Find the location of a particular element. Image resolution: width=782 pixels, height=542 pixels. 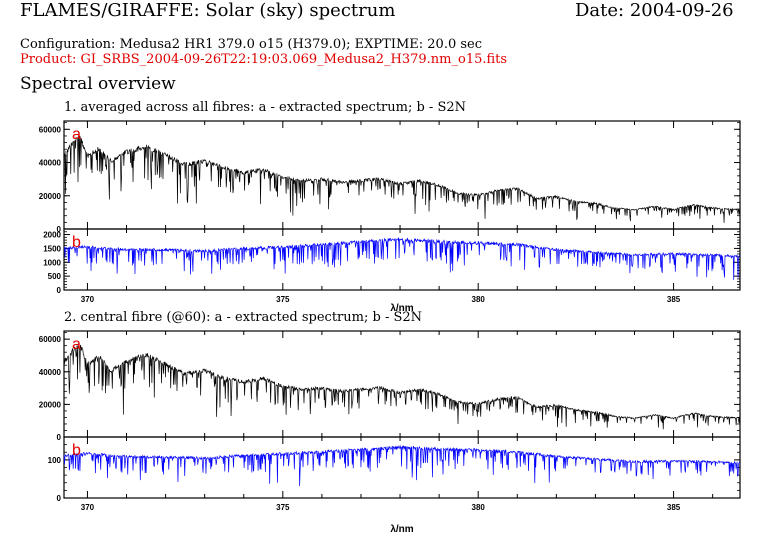

chart-2-panel-a-series-line is located at coordinates (402, 387).